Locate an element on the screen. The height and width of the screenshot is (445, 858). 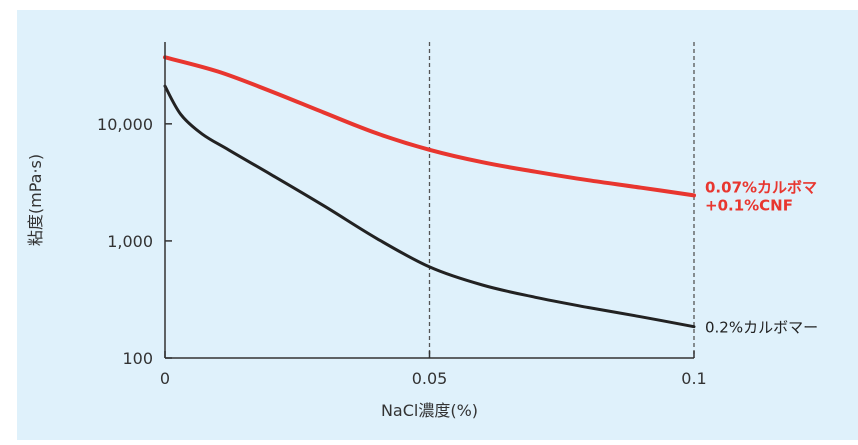
series-label-0-0: 0.07%カルボマ is located at coordinates (761, 187).